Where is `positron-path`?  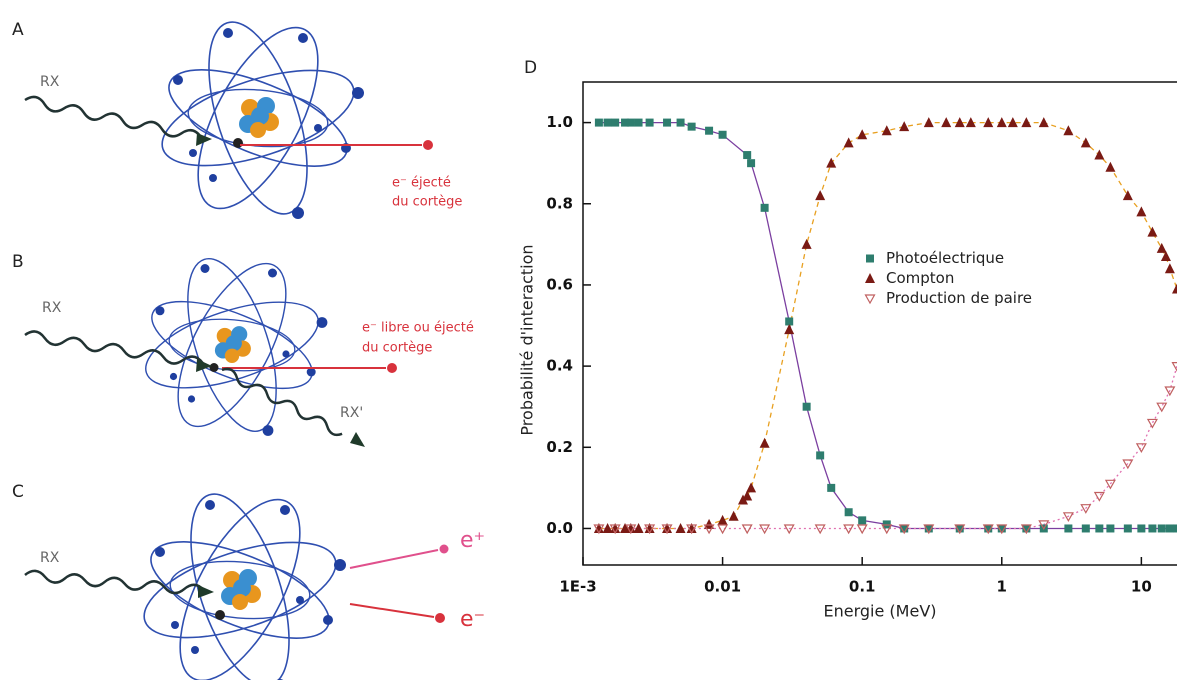 positron-path is located at coordinates (394, 559).